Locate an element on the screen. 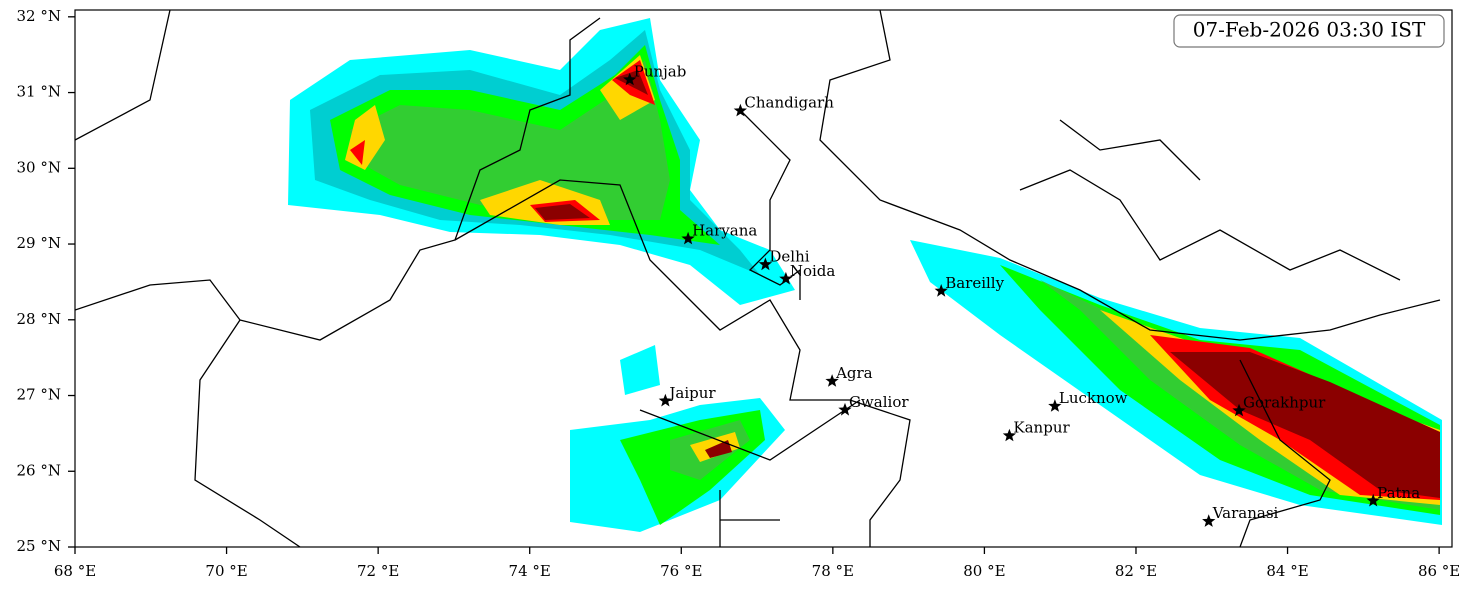  x-tick-label: 72 °E is located at coordinates (378, 571).